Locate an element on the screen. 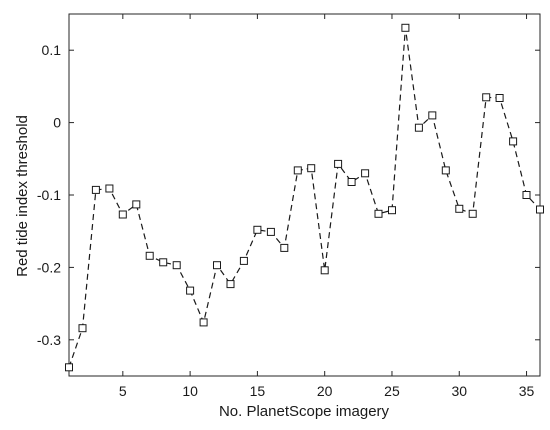  y-tick-labels: -0.3 -0.2 -0.1 0 0.1 is located at coordinates (49, 195).